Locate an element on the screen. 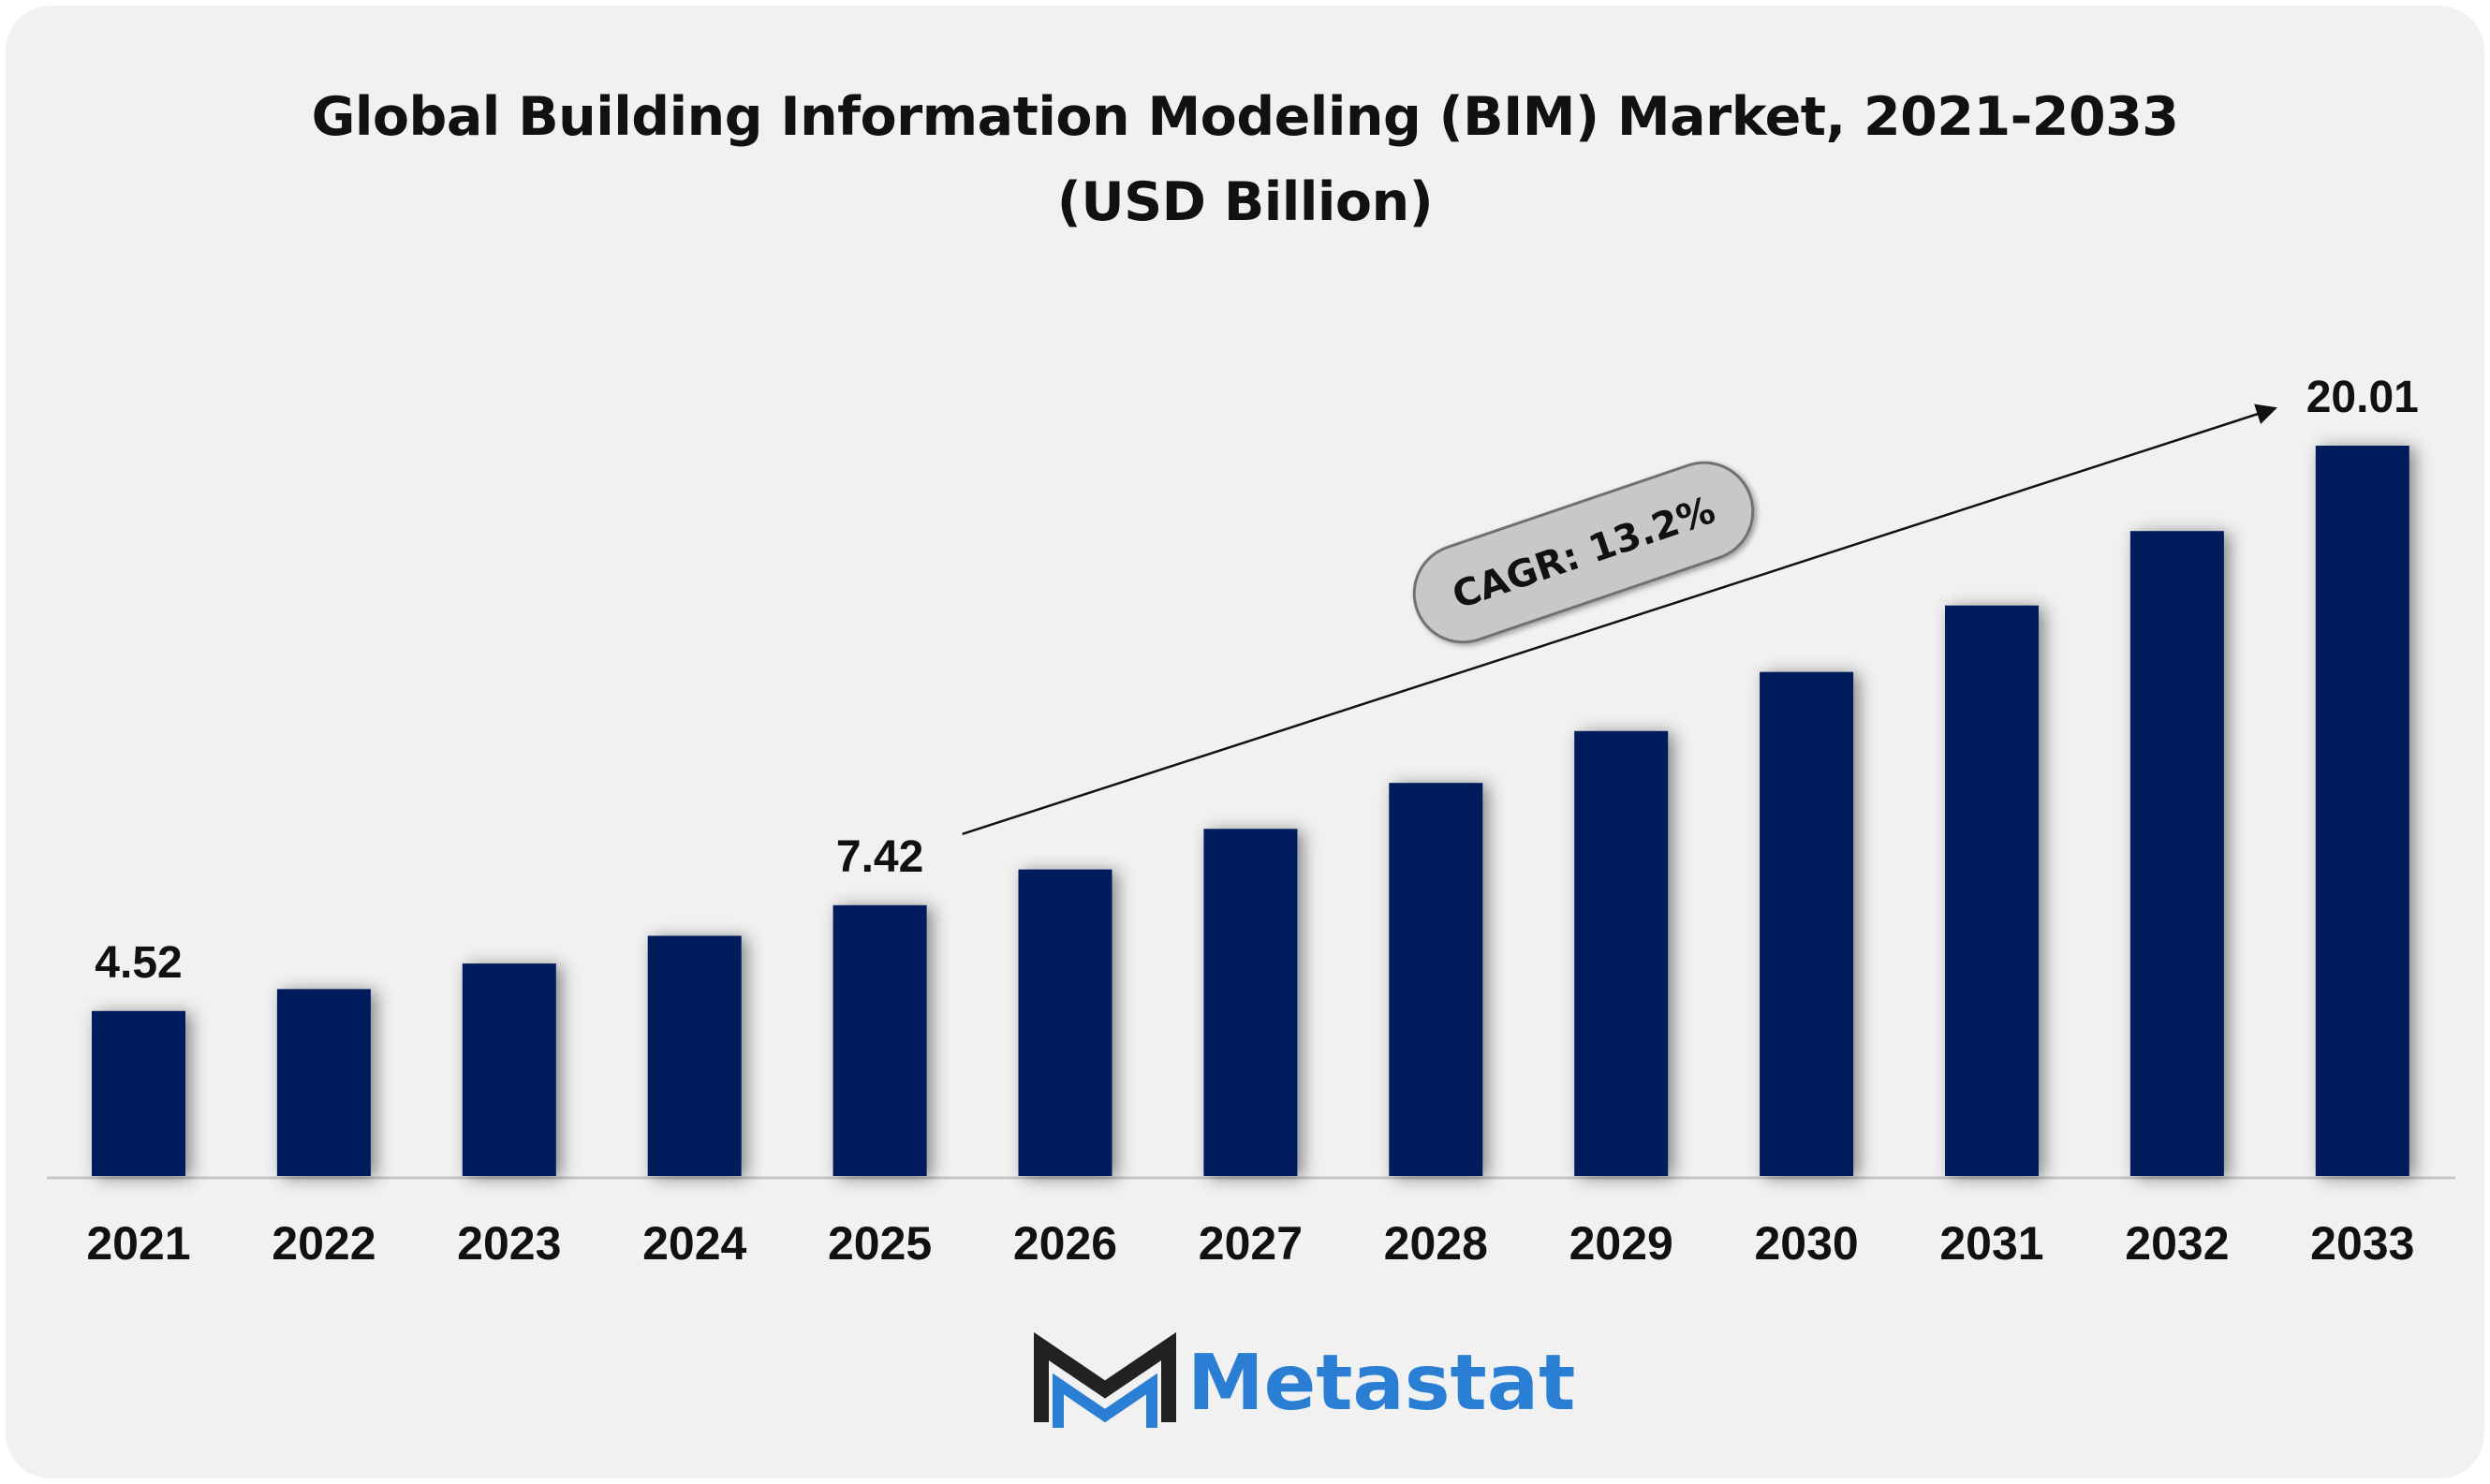  chart-subtitle: (USD Billion) is located at coordinates (1245, 202).